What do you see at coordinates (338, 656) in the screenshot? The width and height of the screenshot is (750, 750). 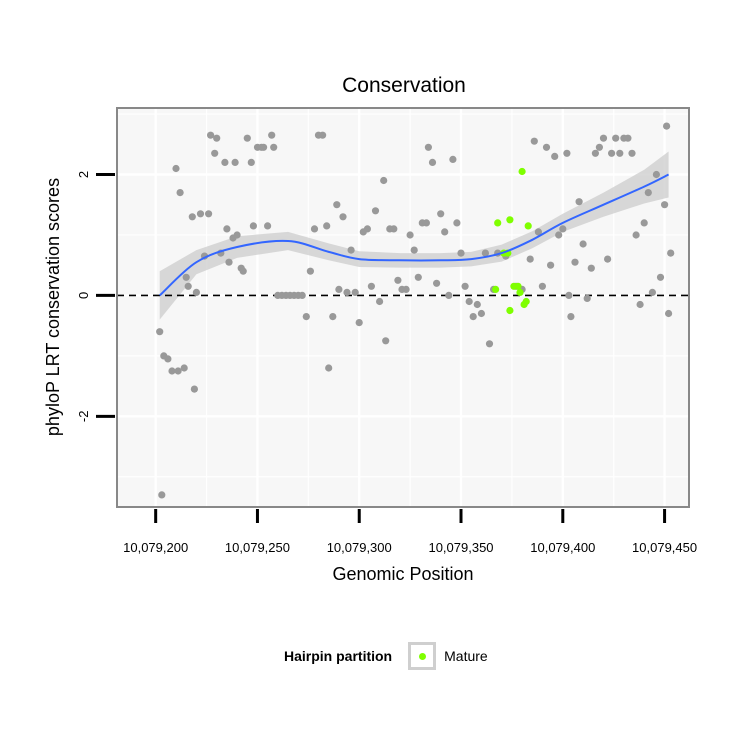 I see `legend-title: Hairpin partition` at bounding box center [338, 656].